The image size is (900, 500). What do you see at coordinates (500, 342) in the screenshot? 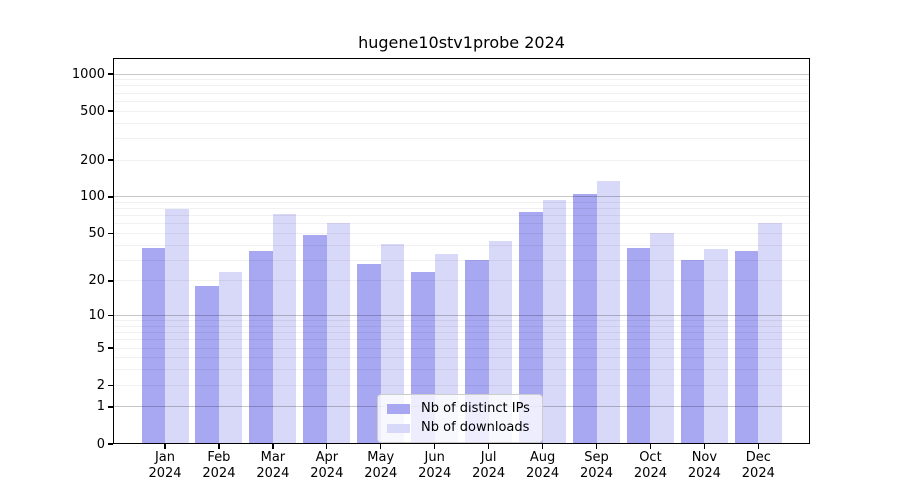
I see `bar-downloads-jul` at bounding box center [500, 342].